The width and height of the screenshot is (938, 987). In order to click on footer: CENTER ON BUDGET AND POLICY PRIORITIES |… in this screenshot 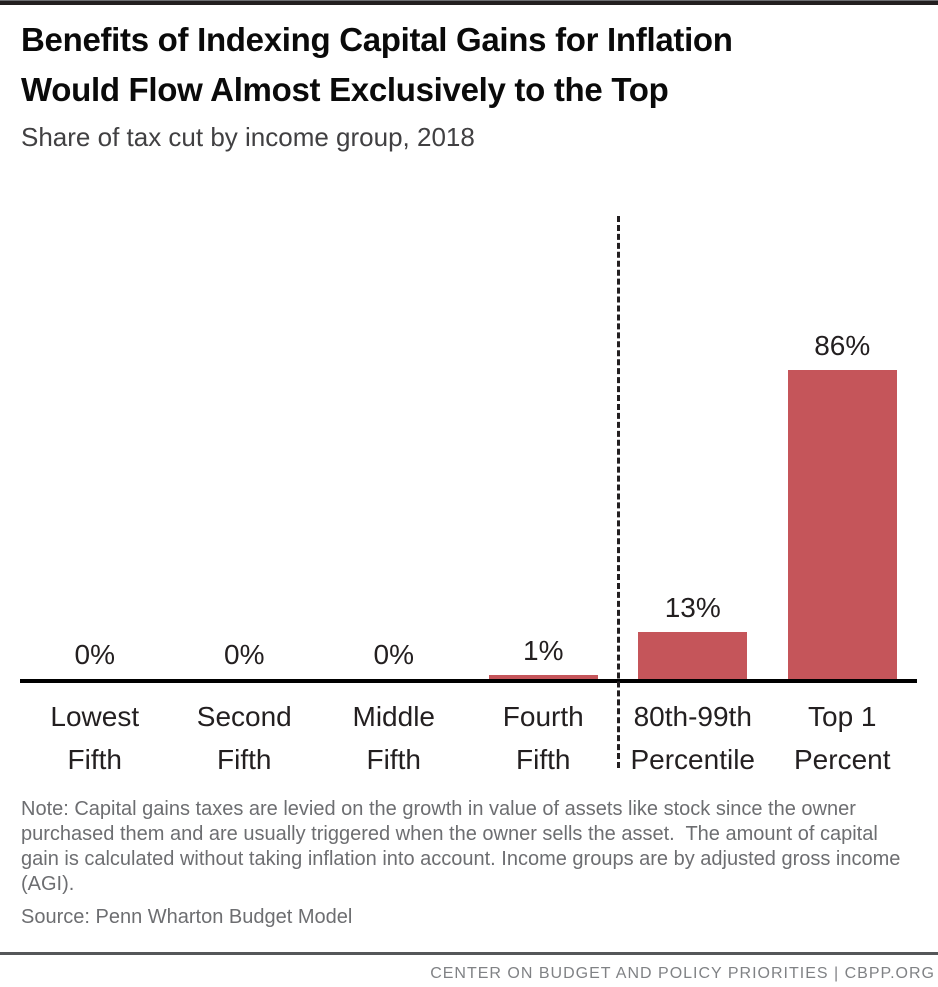, I will do `click(469, 967)`.